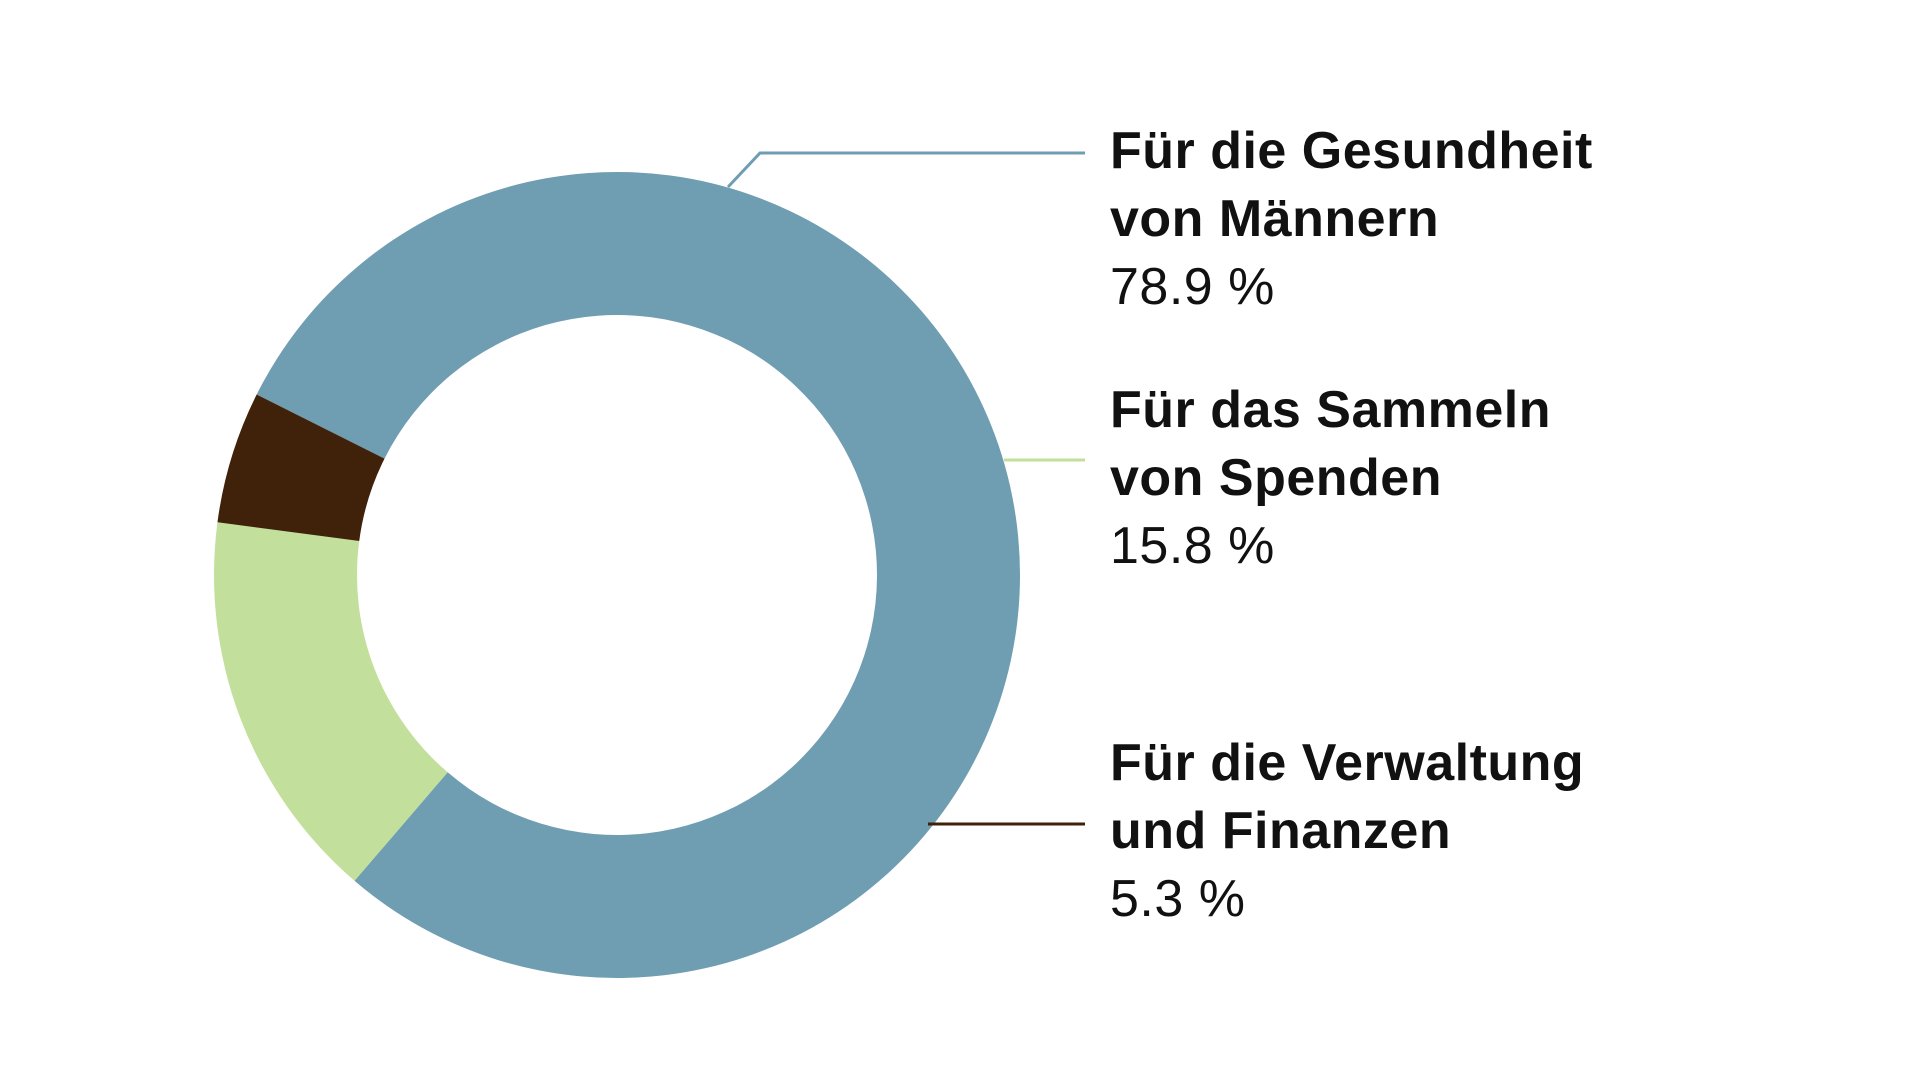 This screenshot has width=1920, height=1080. I want to click on legend-entry-mens-health: Für die Gesundheit von Männern 78.9 %, so click(1490, 219).